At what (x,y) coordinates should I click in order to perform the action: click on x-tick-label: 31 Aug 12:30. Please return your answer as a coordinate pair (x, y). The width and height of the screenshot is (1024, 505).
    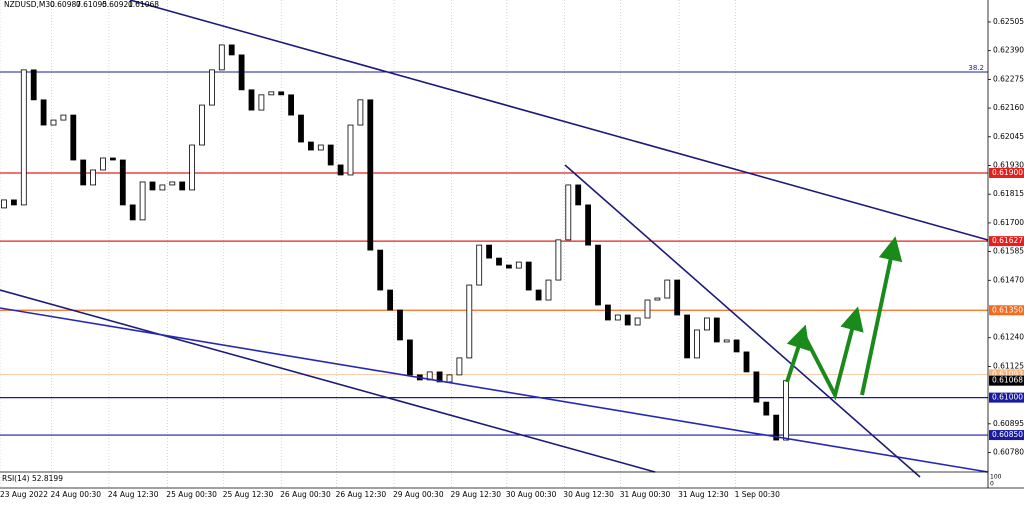
    Looking at the image, I should click on (703, 494).